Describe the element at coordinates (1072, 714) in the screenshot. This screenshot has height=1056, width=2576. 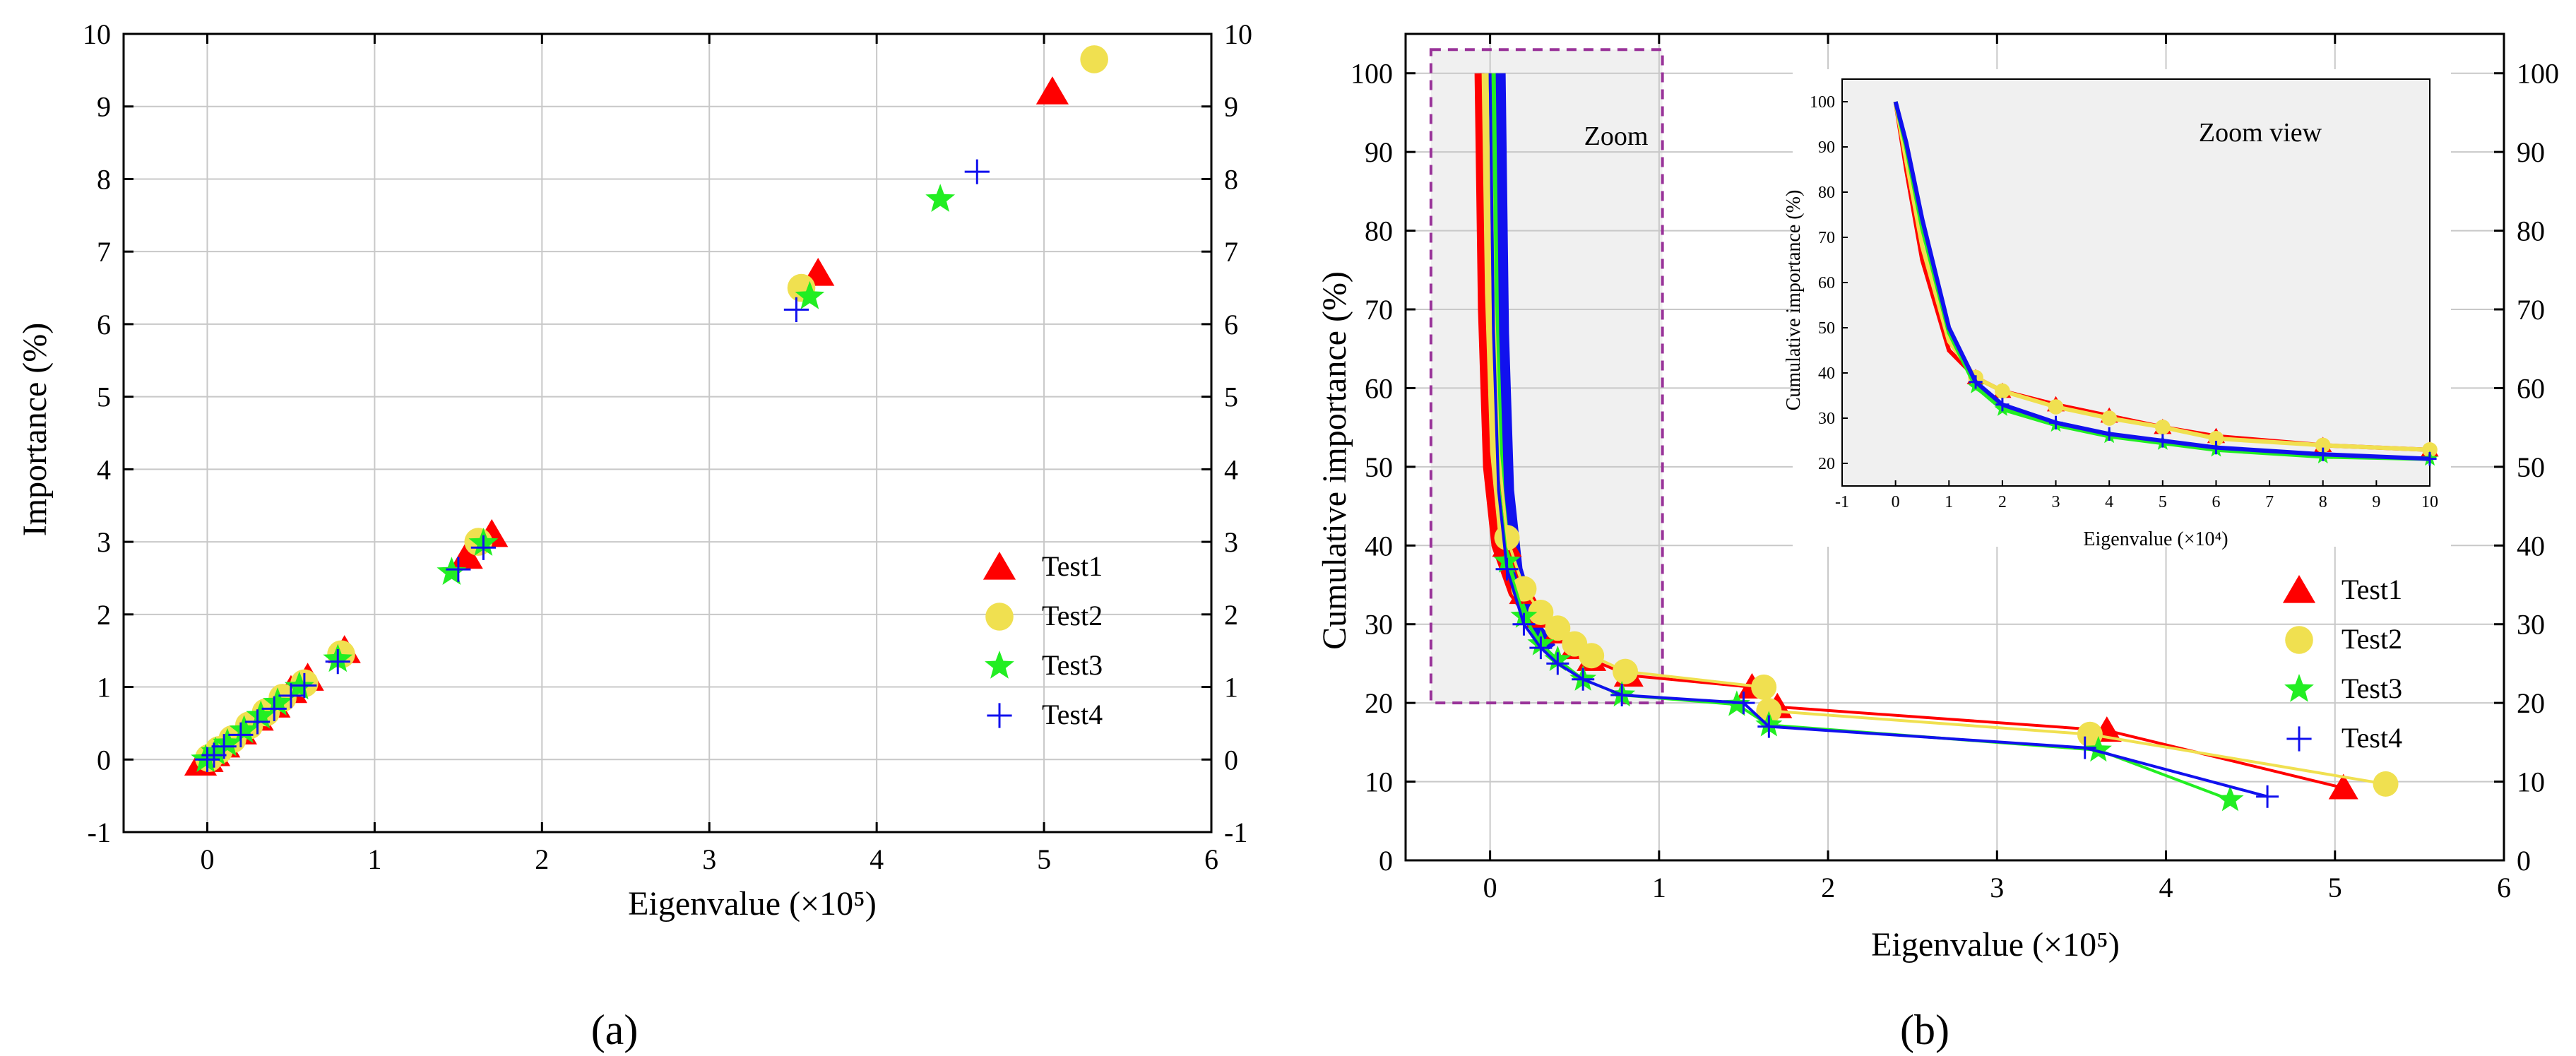
I see `legend-entry: Test4` at that location.